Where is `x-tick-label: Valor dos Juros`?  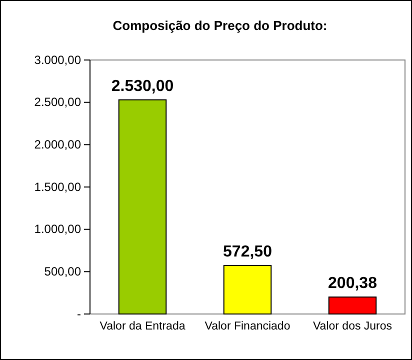
x-tick-label: Valor dos Juros is located at coordinates (352, 326).